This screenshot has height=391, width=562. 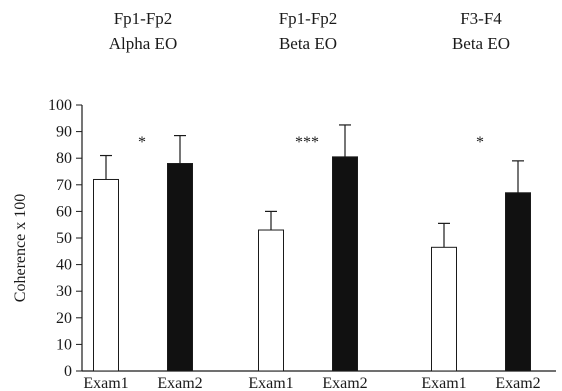 What do you see at coordinates (64, 211) in the screenshot?
I see `y-tick-label: 60` at bounding box center [64, 211].